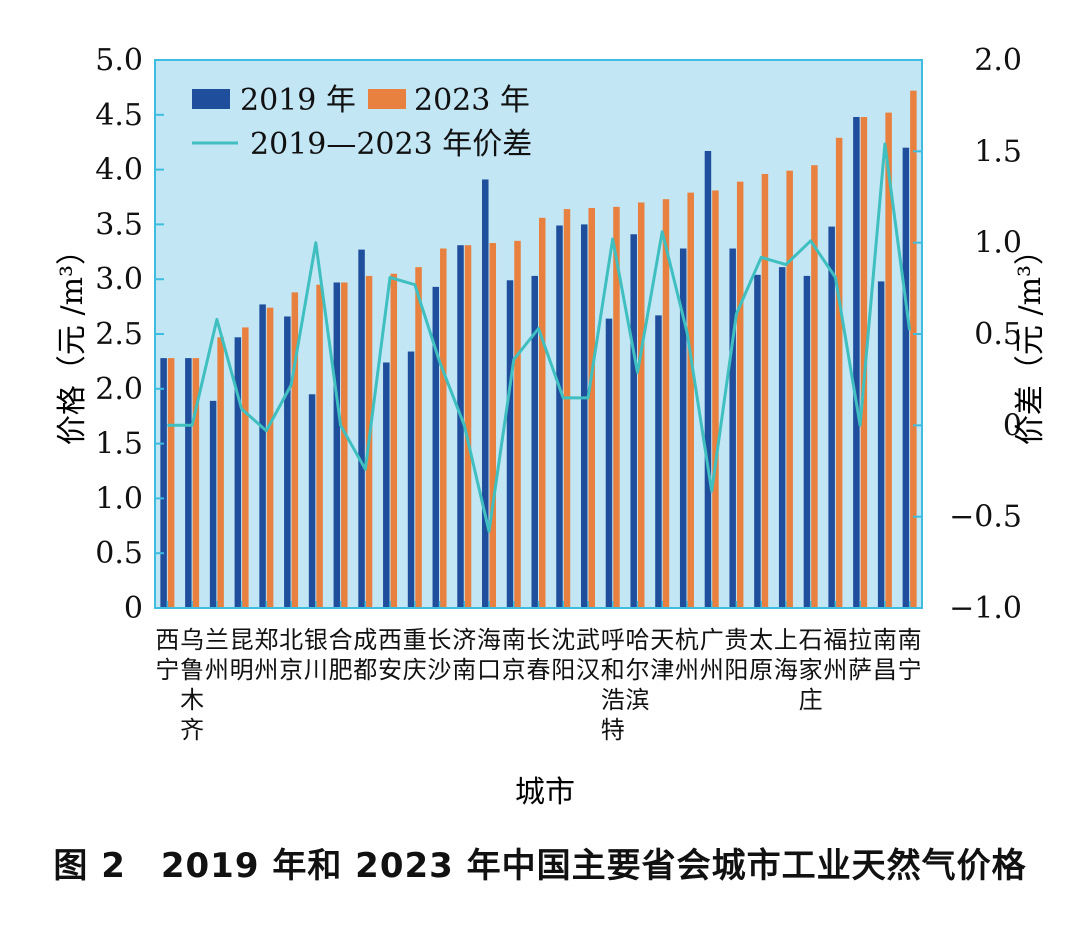 The width and height of the screenshot is (1080, 925). Describe the element at coordinates (390, 655) in the screenshot. I see `x-tick-label-9: 西安` at that location.